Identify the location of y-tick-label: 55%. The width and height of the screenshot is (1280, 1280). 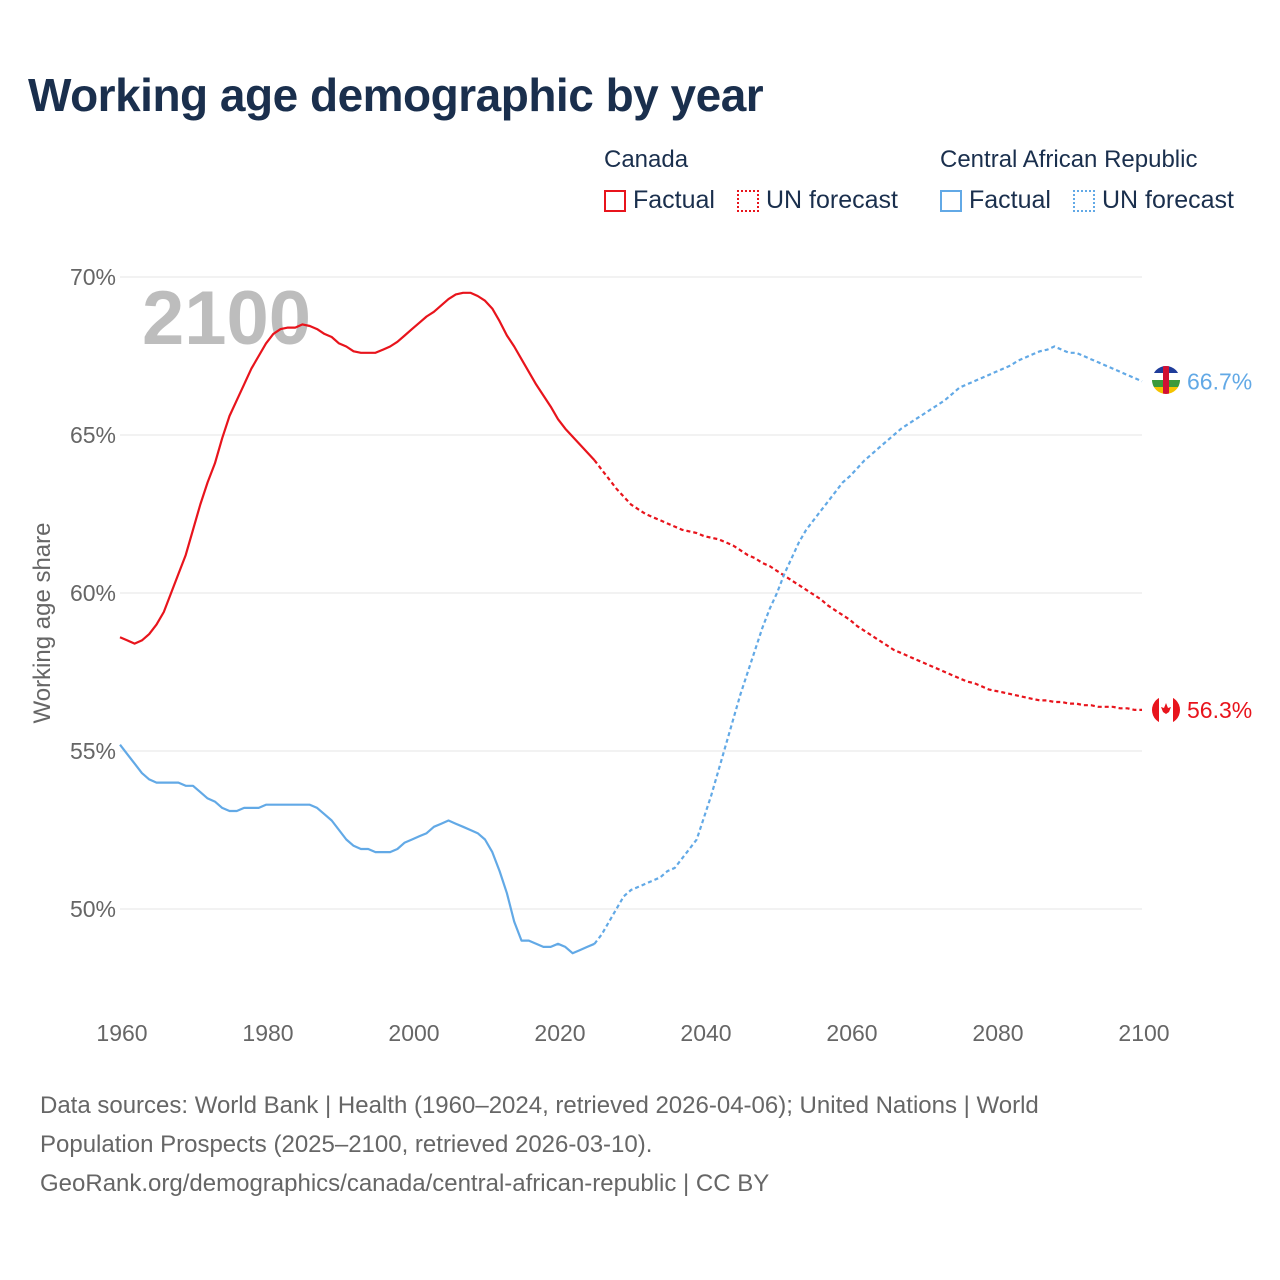
(93, 751).